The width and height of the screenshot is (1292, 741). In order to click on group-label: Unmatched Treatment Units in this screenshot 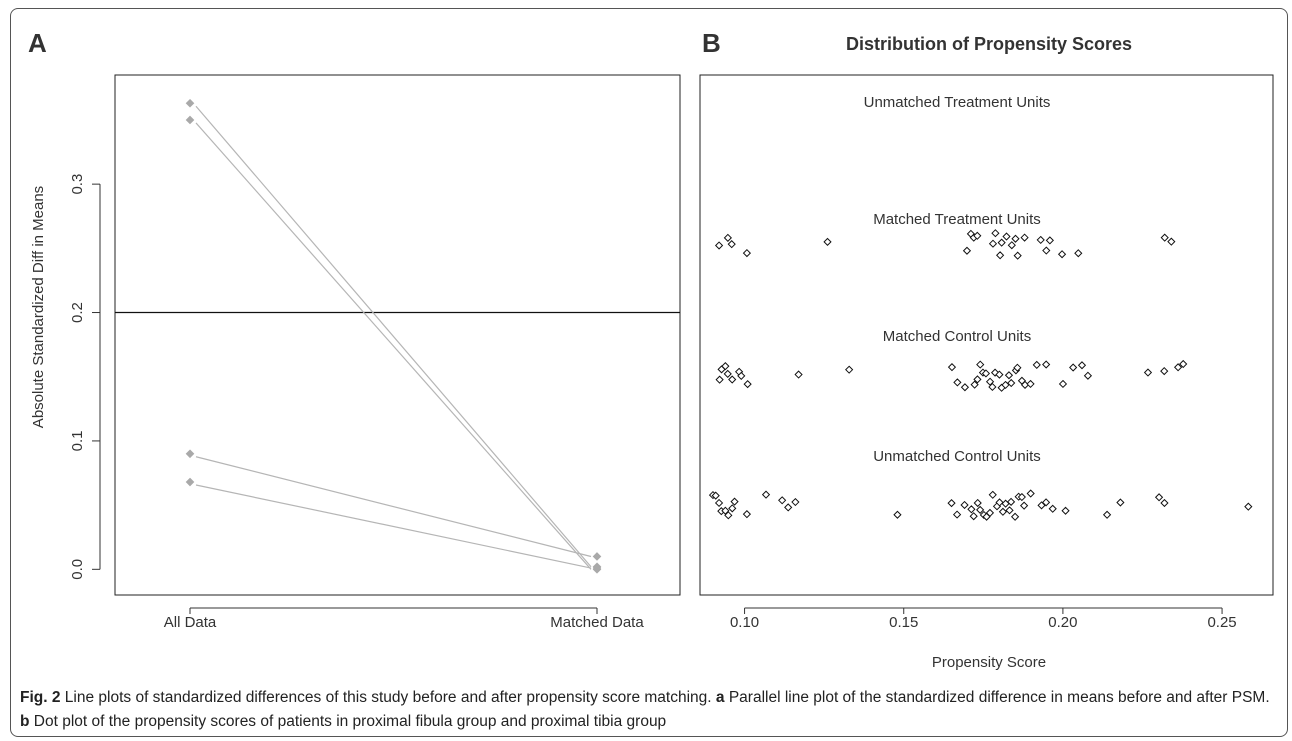, I will do `click(957, 102)`.